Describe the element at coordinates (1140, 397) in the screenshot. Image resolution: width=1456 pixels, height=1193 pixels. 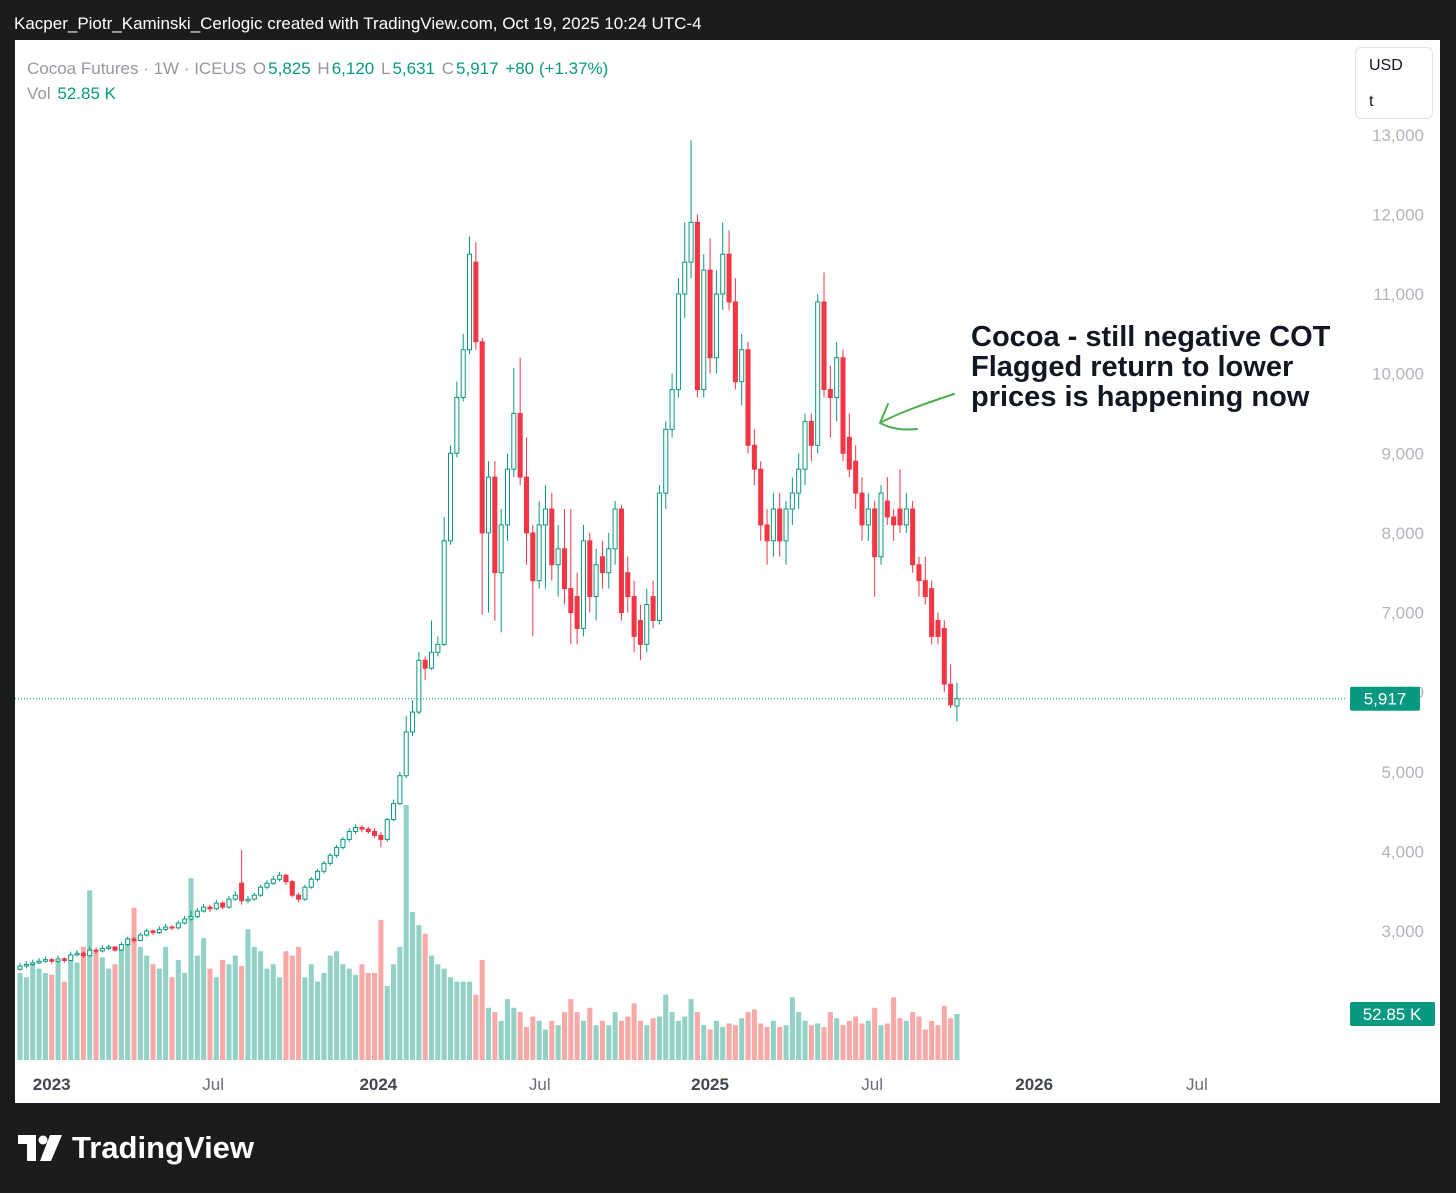
I see `annotation-line: prices is happening now` at that location.